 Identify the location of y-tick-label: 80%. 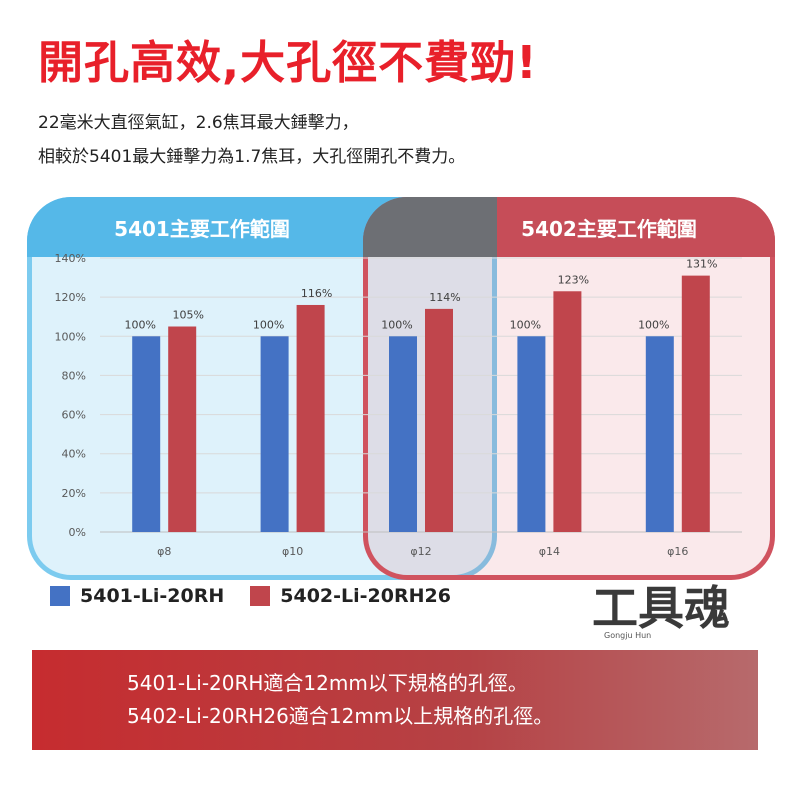
(74, 375).